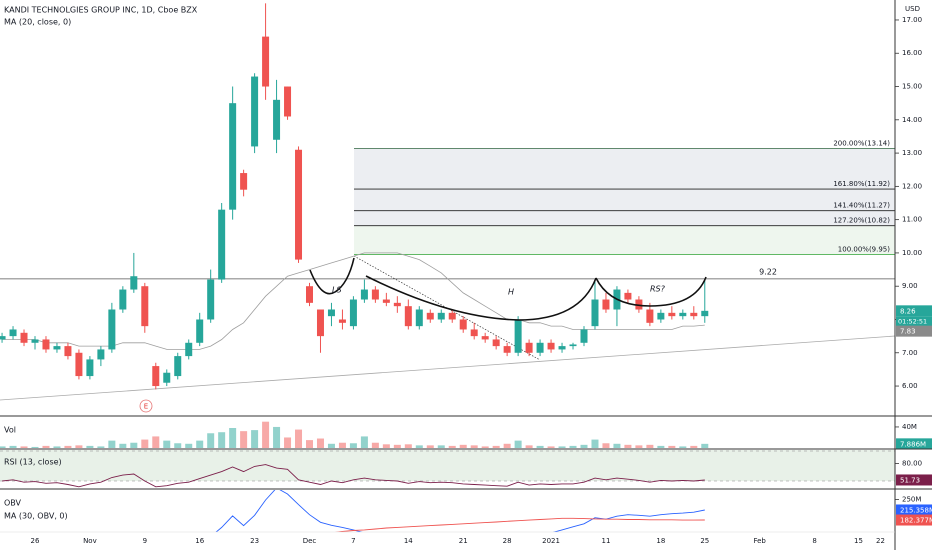 The width and height of the screenshot is (932, 550). Describe the element at coordinates (90, 541) in the screenshot. I see `x-tick-label: Nov` at that location.